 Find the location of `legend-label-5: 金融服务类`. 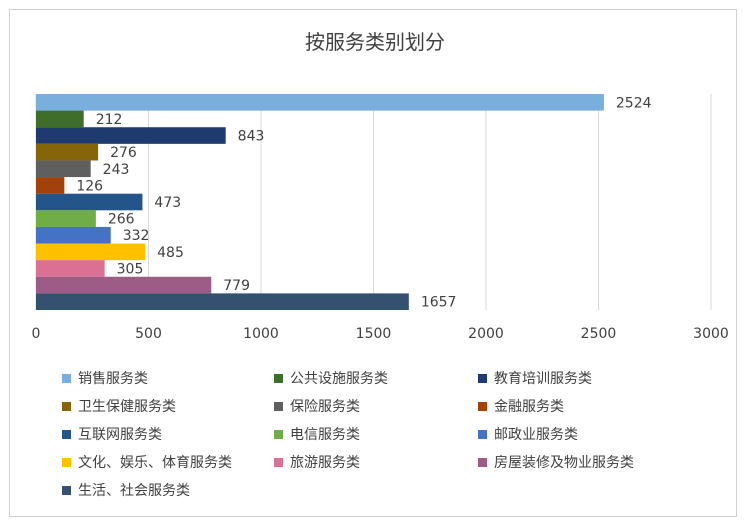

legend-label-5: 金融服务类 is located at coordinates (529, 407).